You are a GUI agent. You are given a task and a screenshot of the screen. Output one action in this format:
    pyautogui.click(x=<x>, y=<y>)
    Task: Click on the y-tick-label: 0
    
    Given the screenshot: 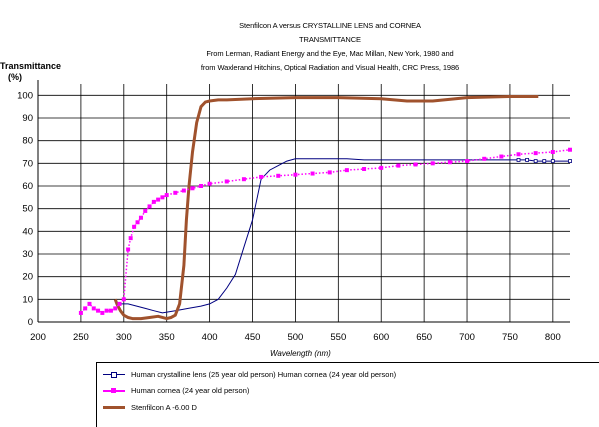 What is the action you would take?
    pyautogui.click(x=30, y=322)
    